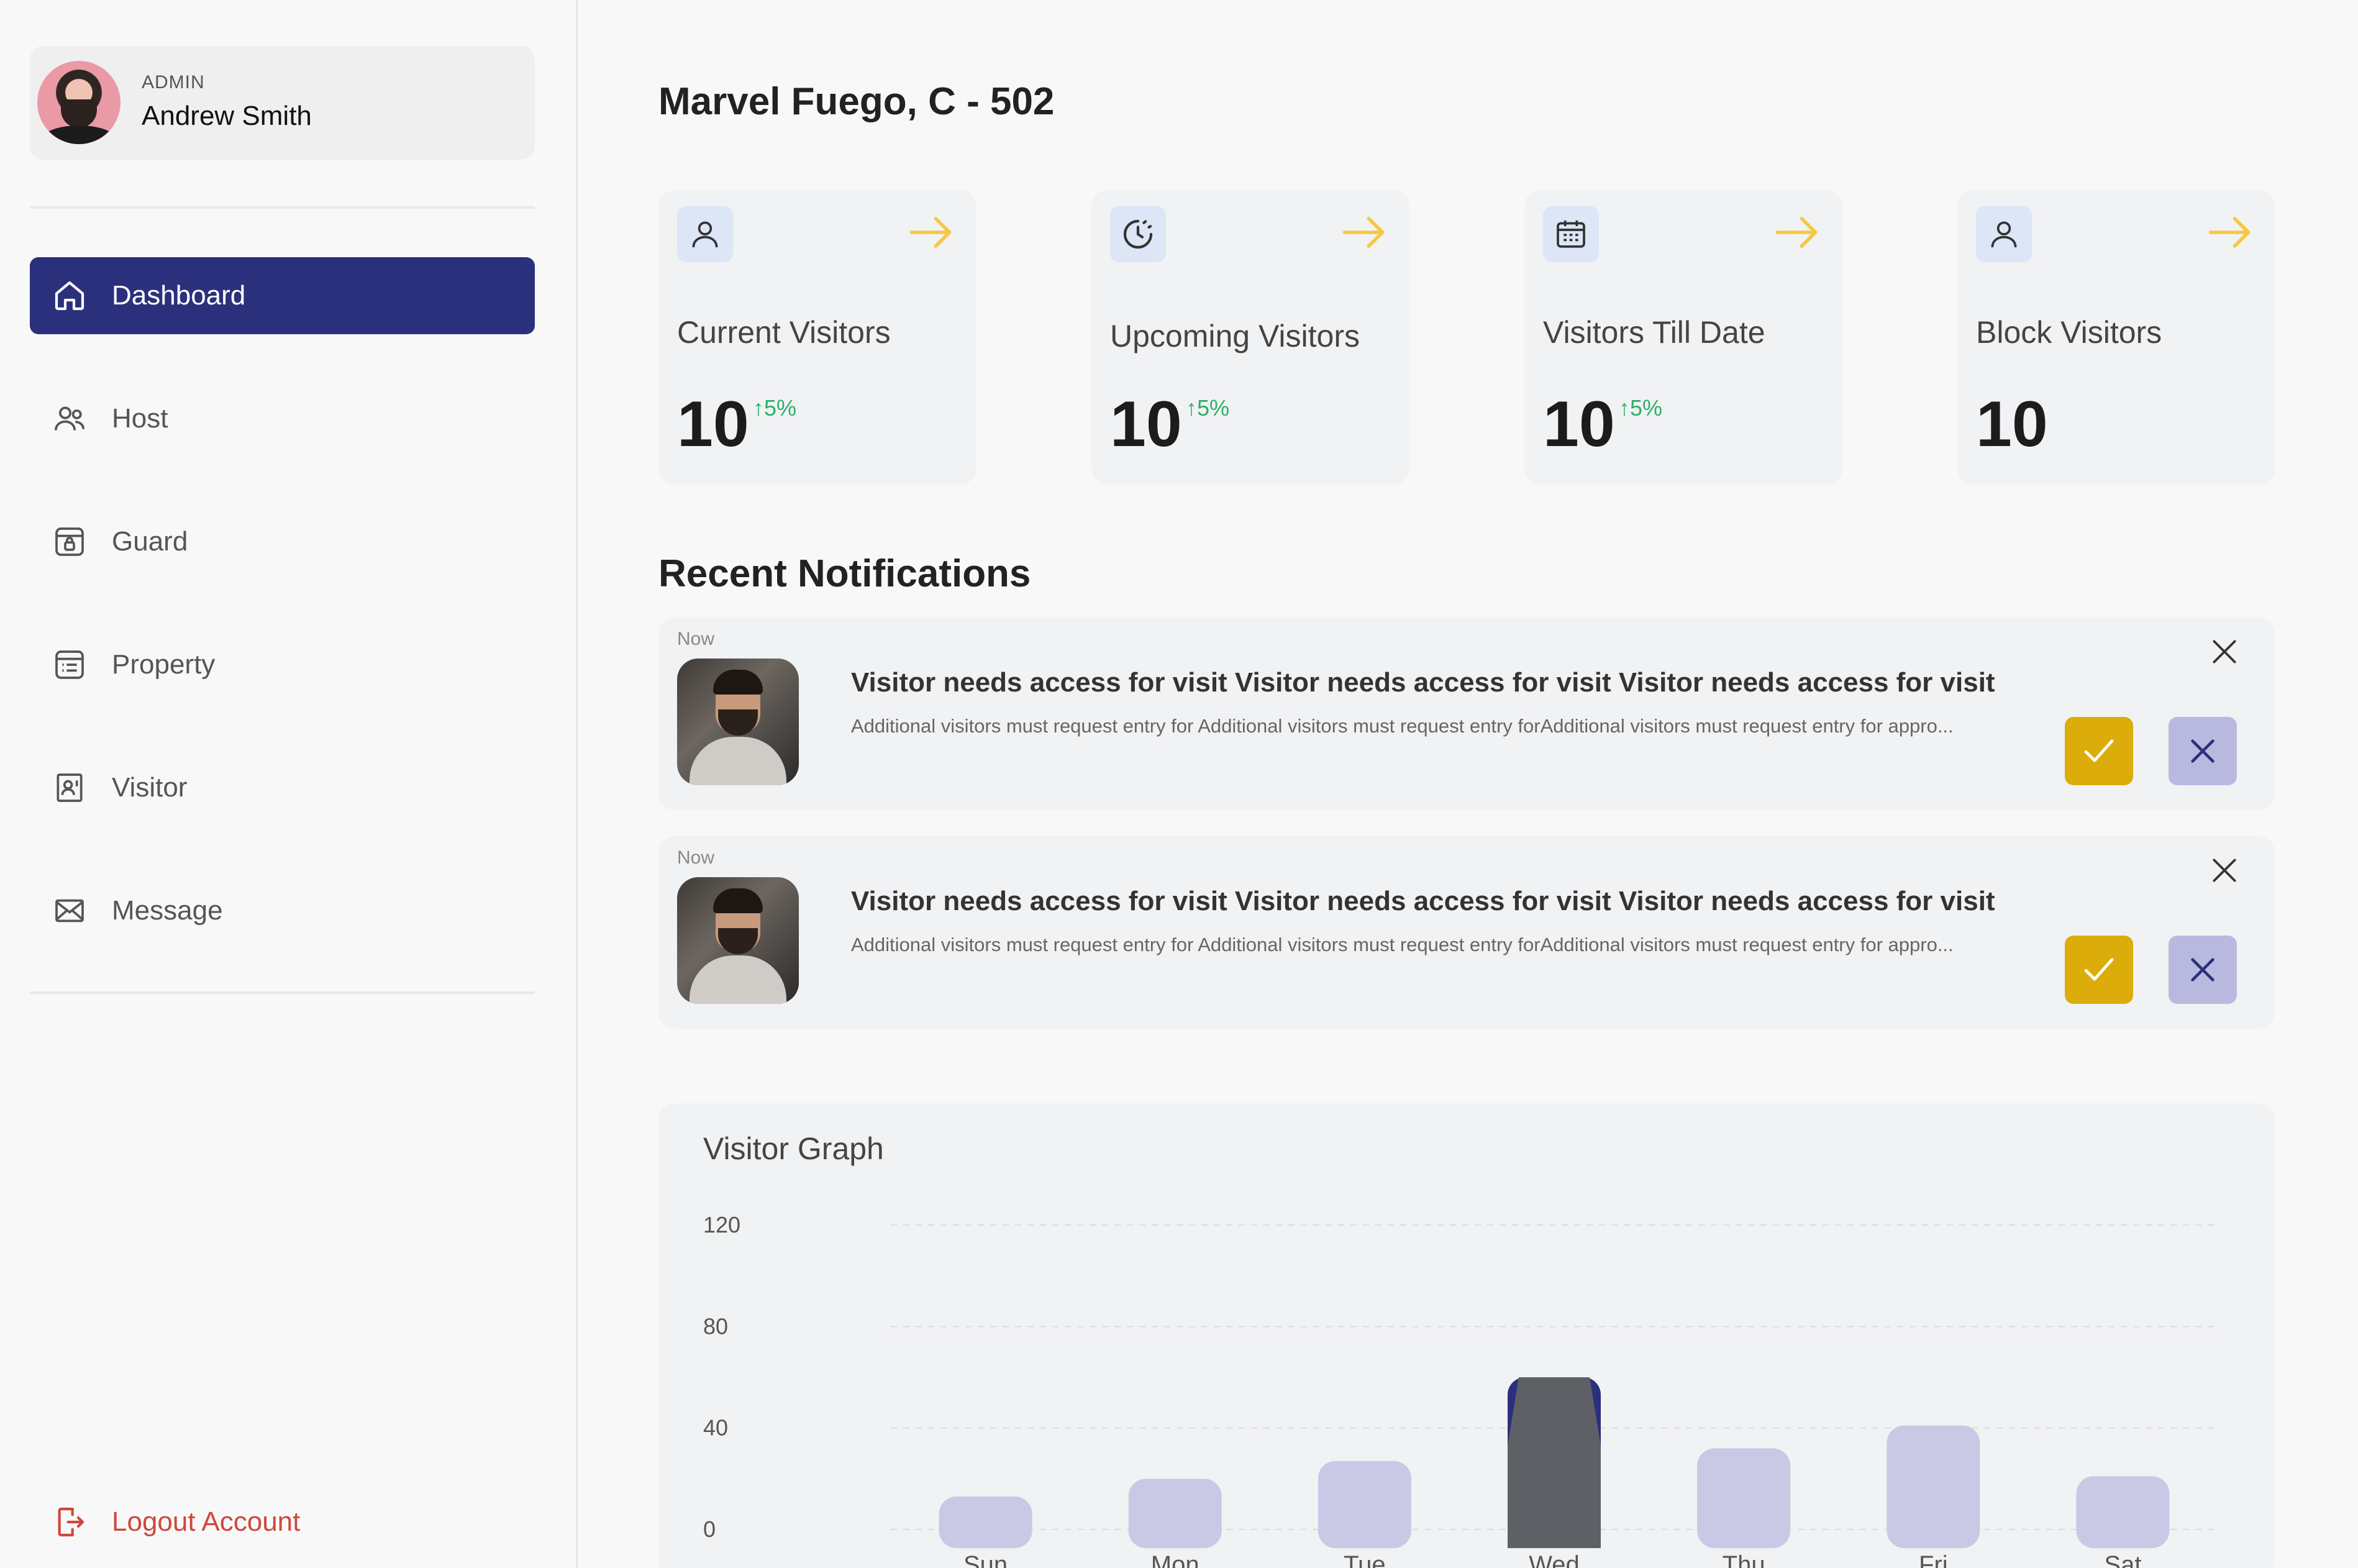 The height and width of the screenshot is (1568, 2358). Describe the element at coordinates (784, 332) in the screenshot. I see `stat-label: Current Visitors` at that location.